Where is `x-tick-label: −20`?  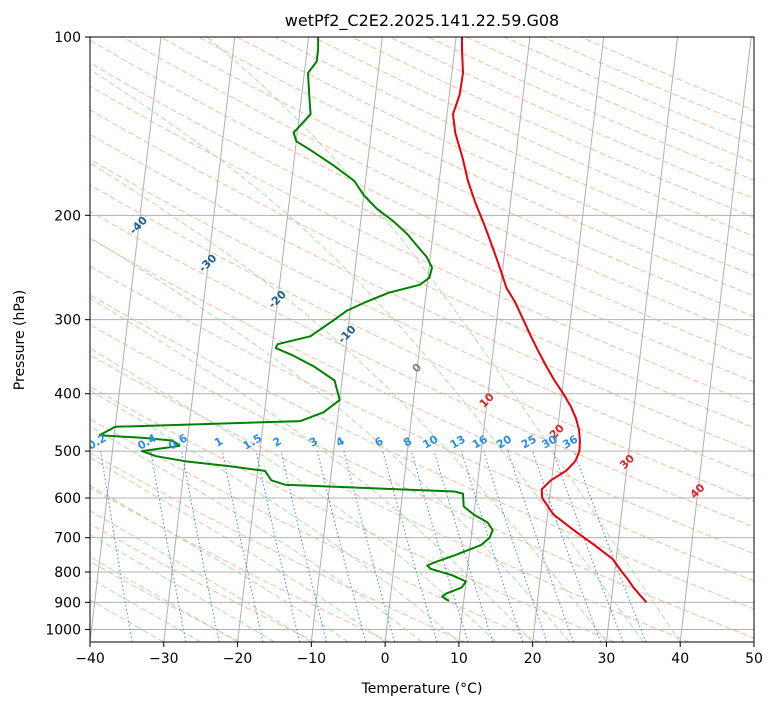
x-tick-label: −20 is located at coordinates (238, 659).